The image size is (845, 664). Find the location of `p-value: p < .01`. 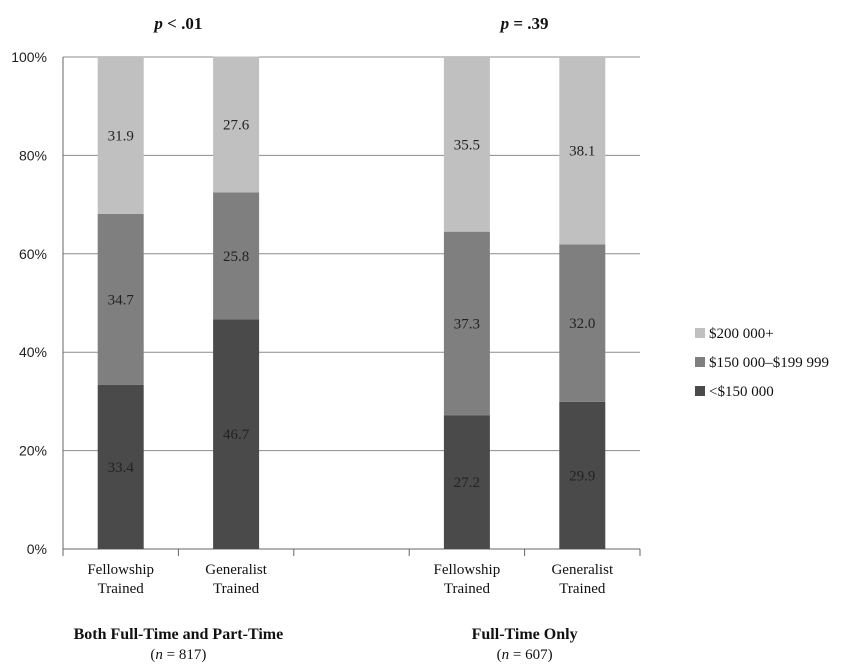

p-value: p < .01 is located at coordinates (177, 23).